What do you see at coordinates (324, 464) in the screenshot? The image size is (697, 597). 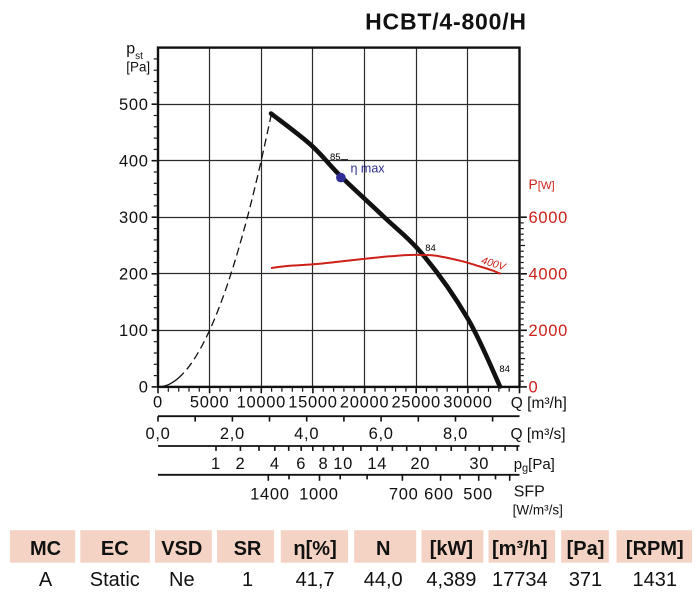 I see `svg-text: 8` at bounding box center [324, 464].